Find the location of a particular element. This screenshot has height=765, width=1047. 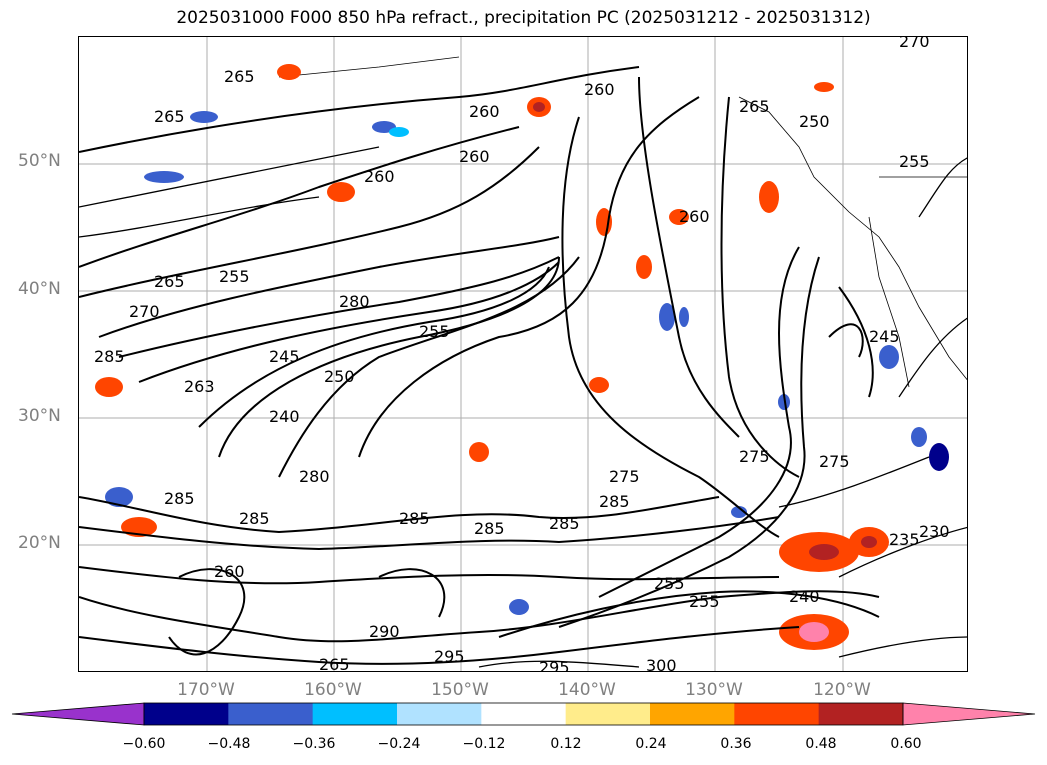

contour-label: 235 is located at coordinates (904, 539).